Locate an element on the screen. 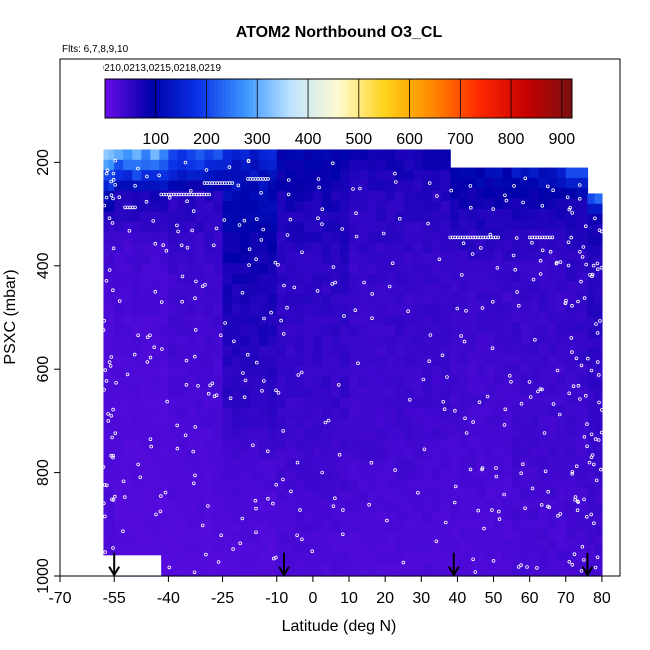 The height and width of the screenshot is (650, 650). y-tick-label: 800 is located at coordinates (43, 472).